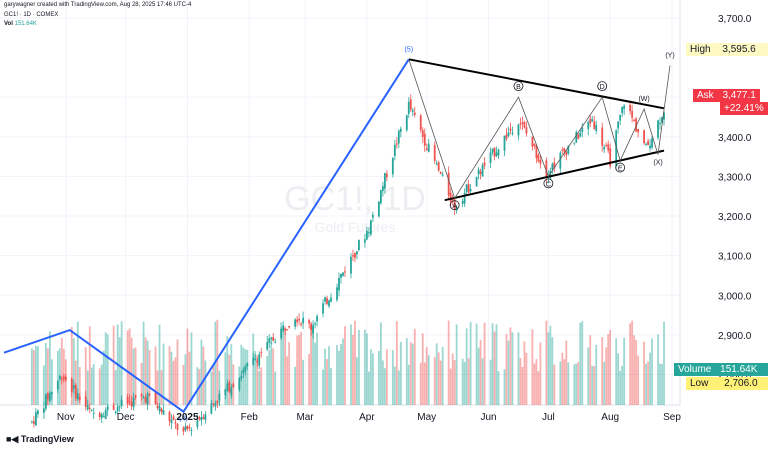 The height and width of the screenshot is (452, 768). Describe the element at coordinates (536, 84) in the screenshot. I see `triangle-upper-line` at that location.